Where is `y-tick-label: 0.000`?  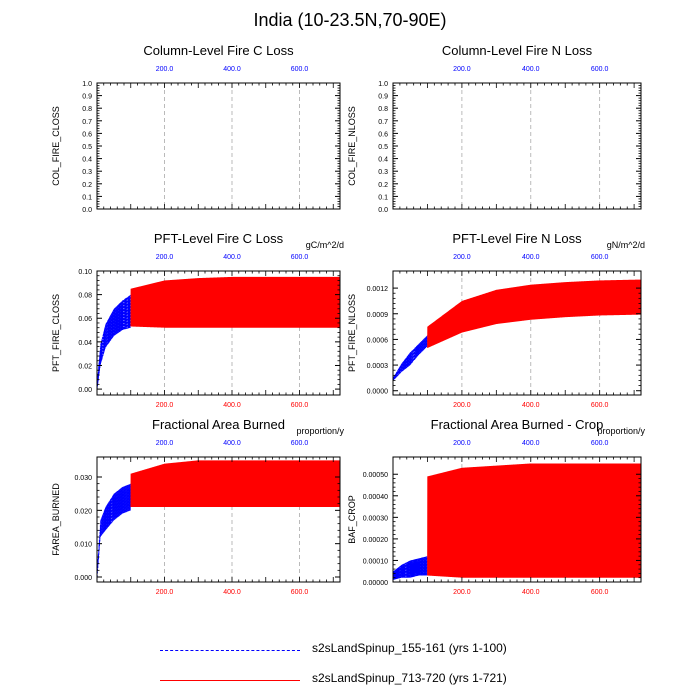
y-tick-label: 0.000 is located at coordinates (83, 578).